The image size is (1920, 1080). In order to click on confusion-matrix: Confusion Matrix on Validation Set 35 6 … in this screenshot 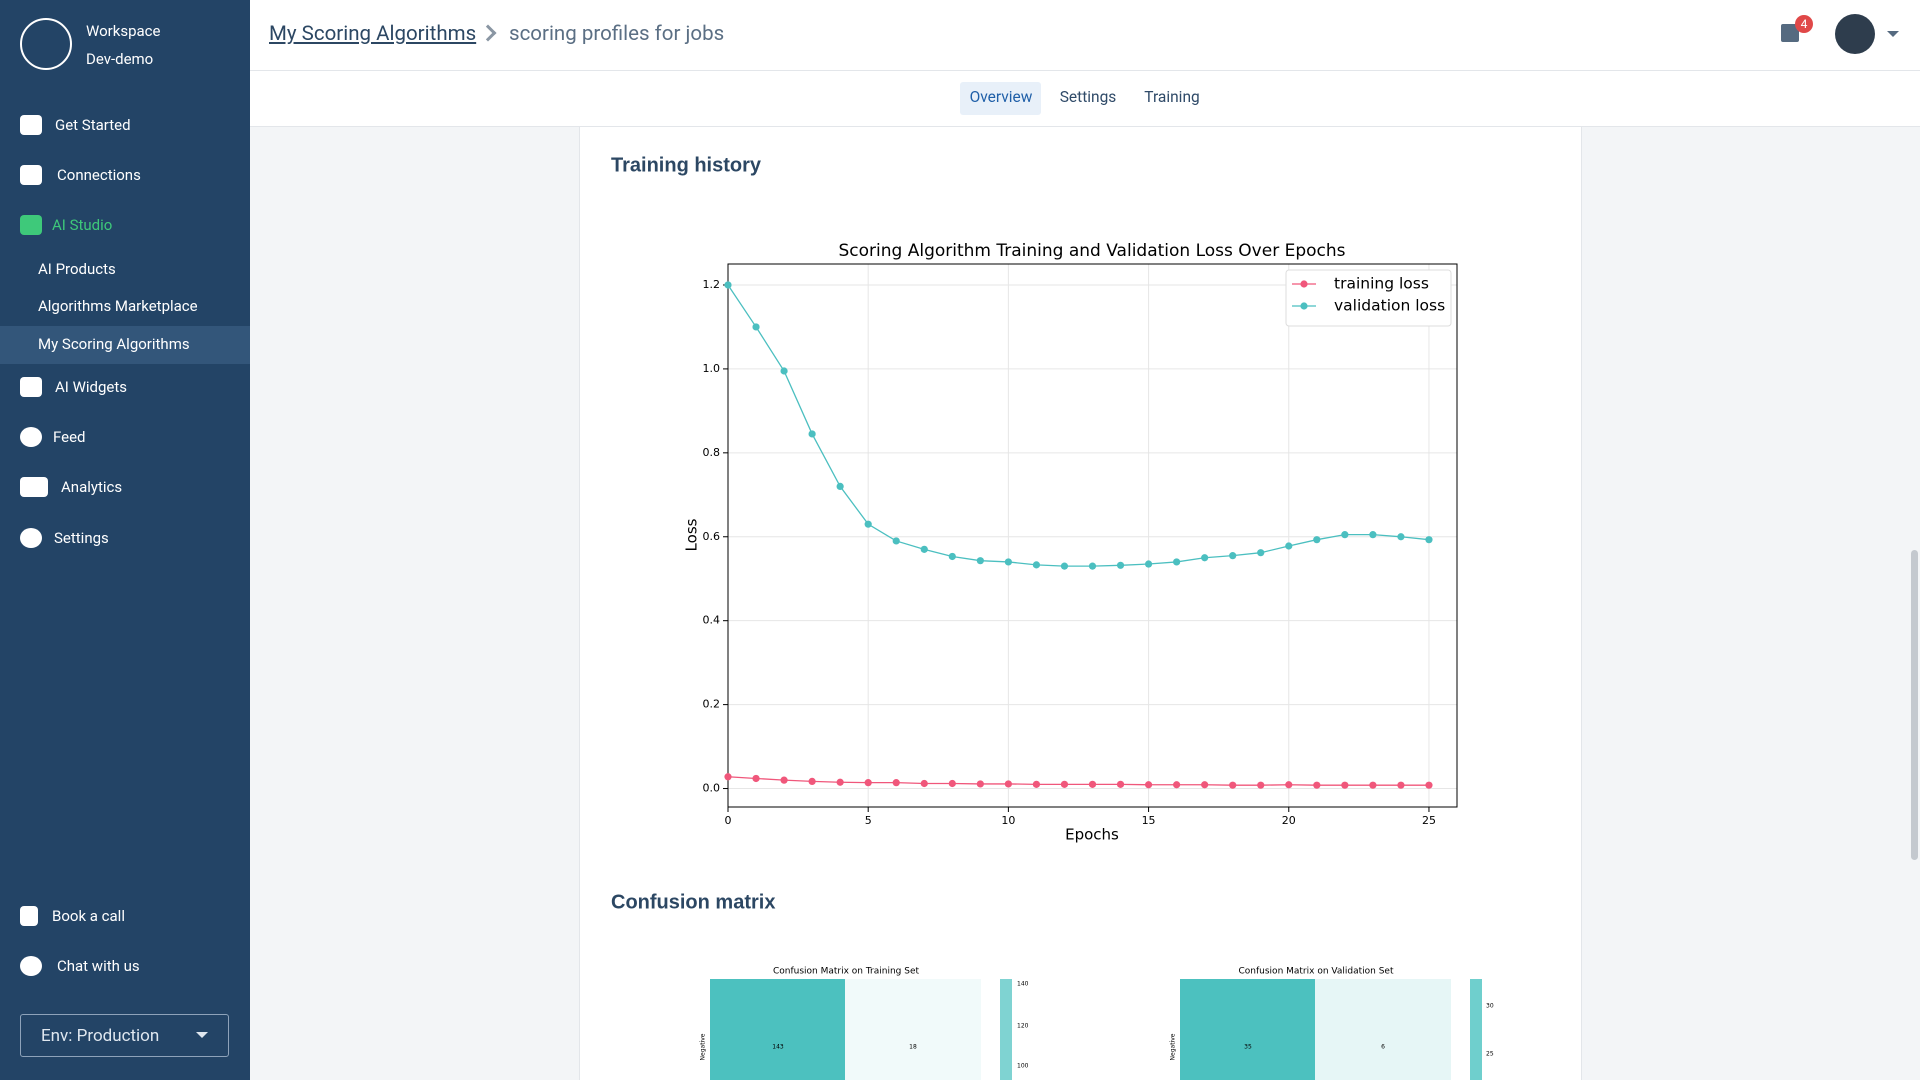, I will do `click(1332, 1023)`.